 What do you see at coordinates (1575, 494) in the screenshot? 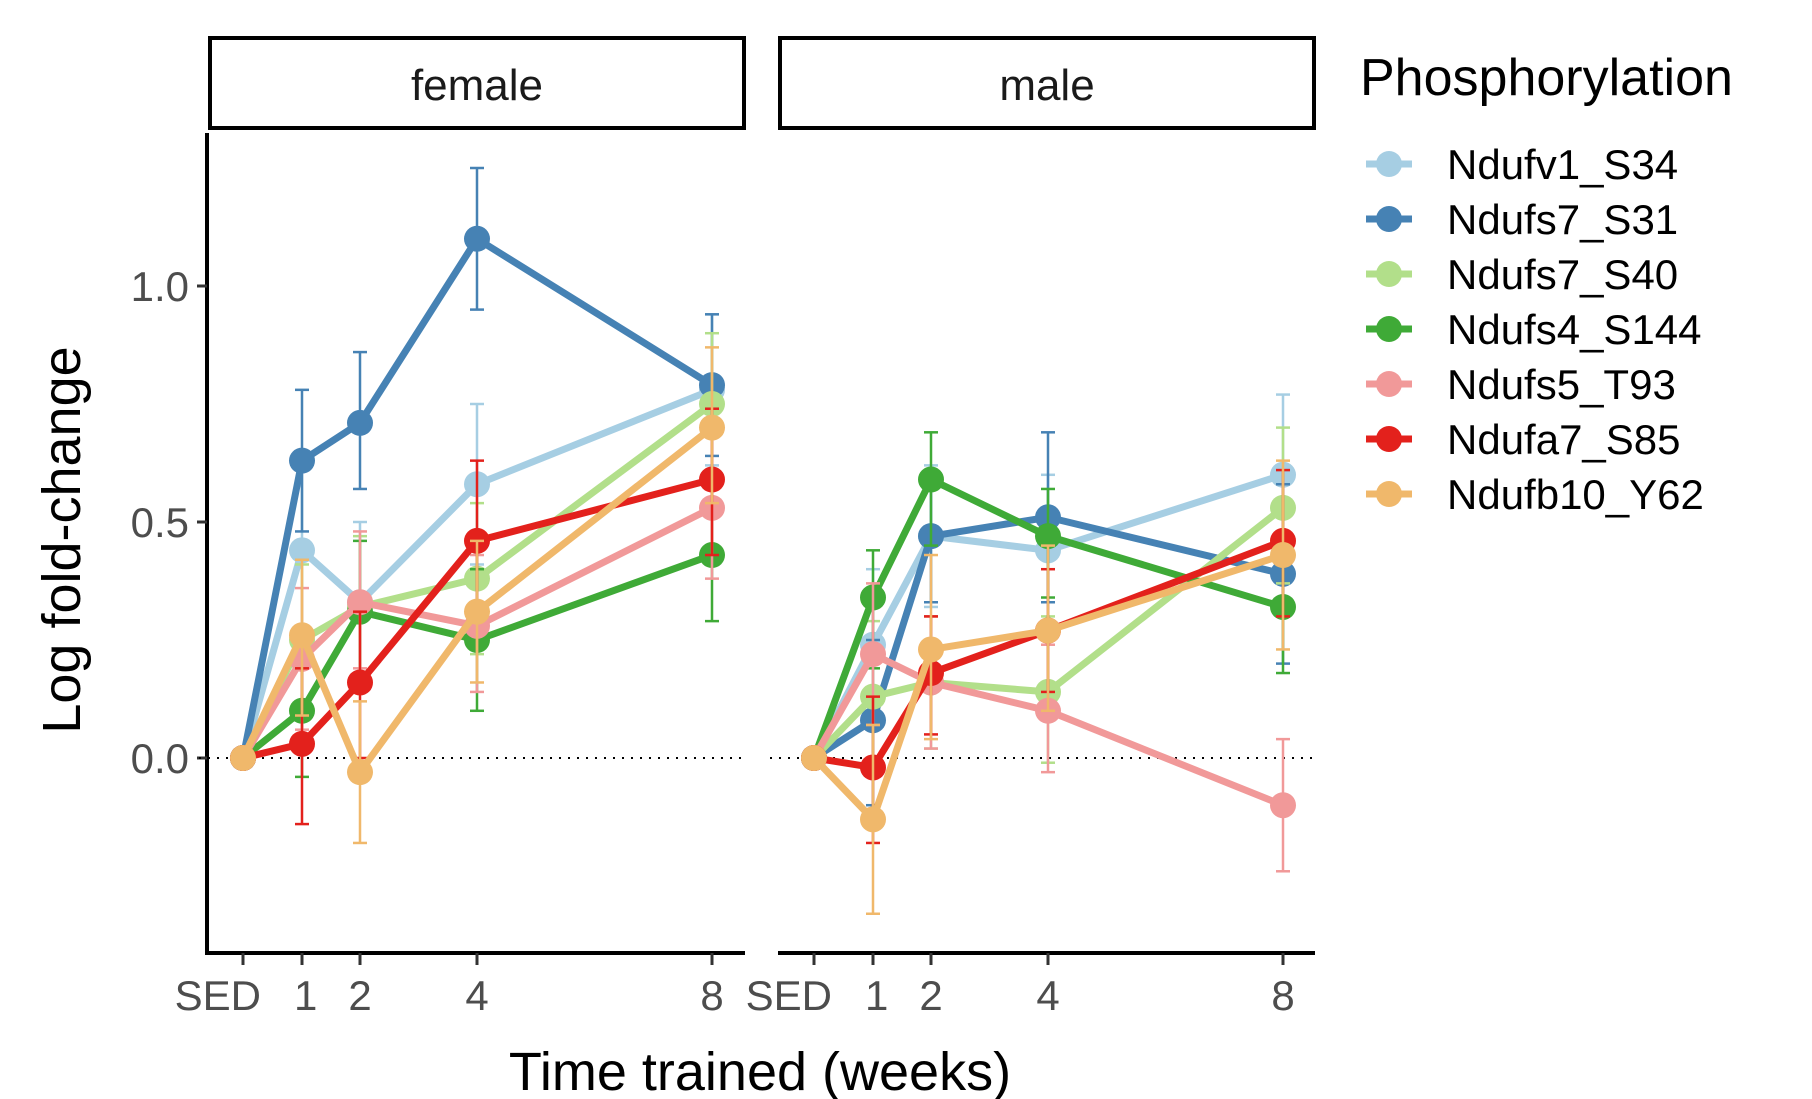
I see `legend-label: Ndufb10_Y62` at bounding box center [1575, 494].